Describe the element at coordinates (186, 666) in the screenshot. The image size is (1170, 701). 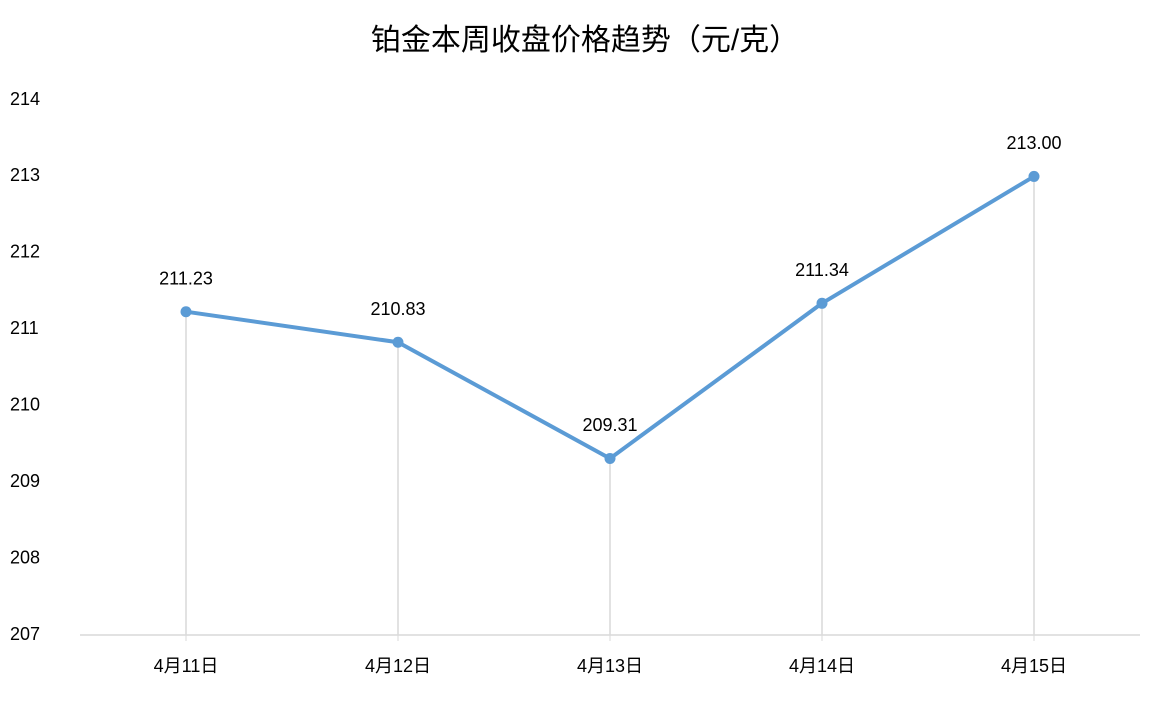
I see `x-tick-label: 4月11日` at that location.